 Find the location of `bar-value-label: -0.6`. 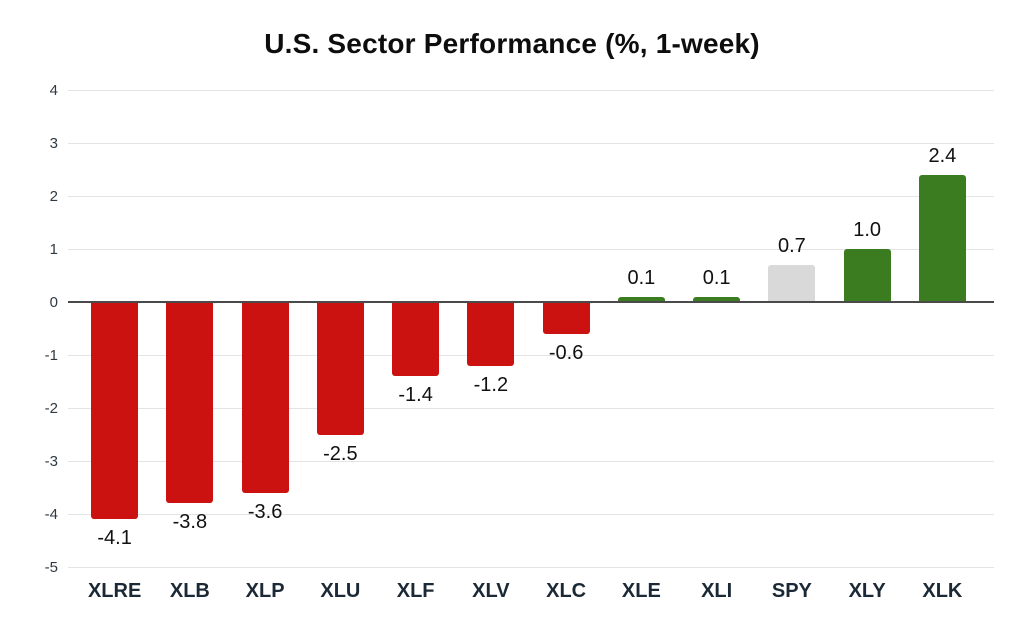

bar-value-label: -0.6 is located at coordinates (566, 352).